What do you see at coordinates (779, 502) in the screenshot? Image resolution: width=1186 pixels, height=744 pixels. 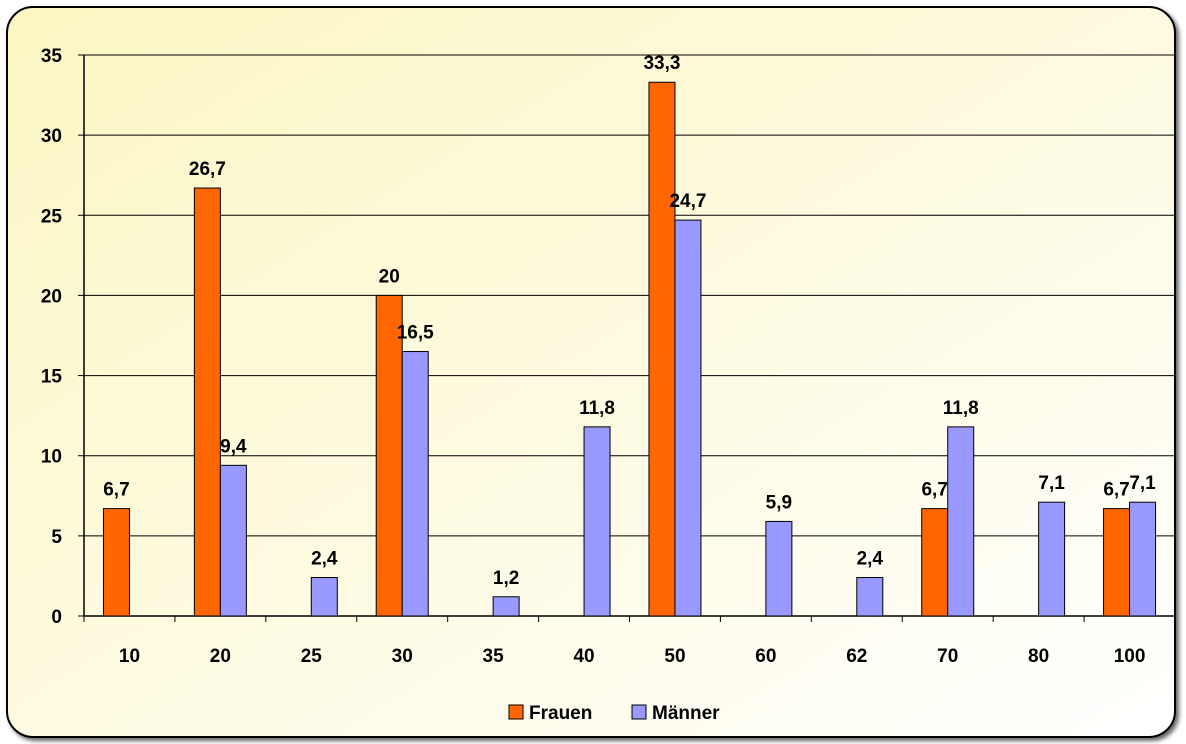 I see `data-label: 5,9` at bounding box center [779, 502].